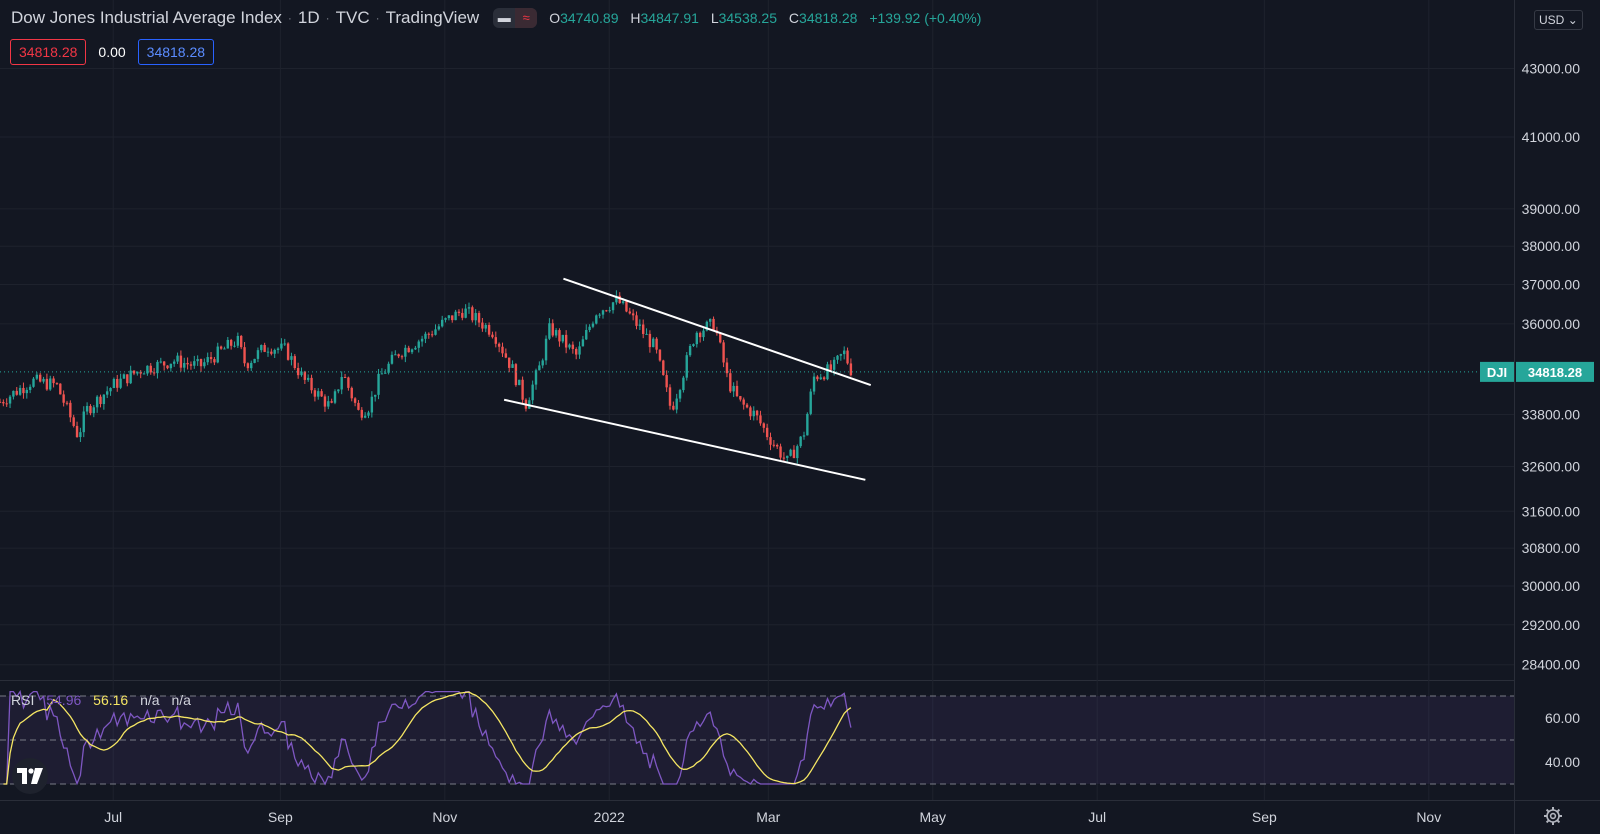  What do you see at coordinates (1553, 818) in the screenshot?
I see `gear-icon` at bounding box center [1553, 818].